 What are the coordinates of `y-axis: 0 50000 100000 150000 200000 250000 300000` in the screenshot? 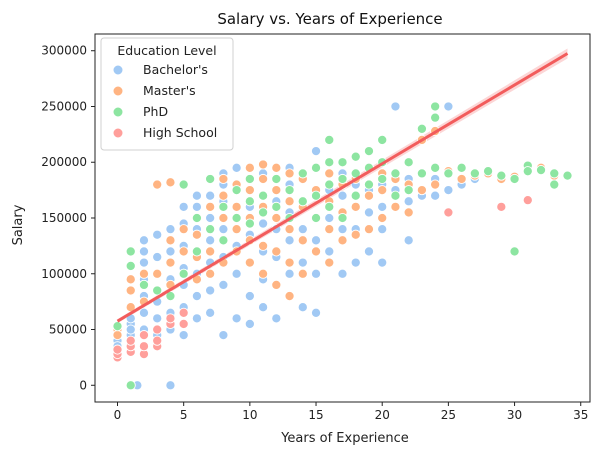 It's located at (68, 218).